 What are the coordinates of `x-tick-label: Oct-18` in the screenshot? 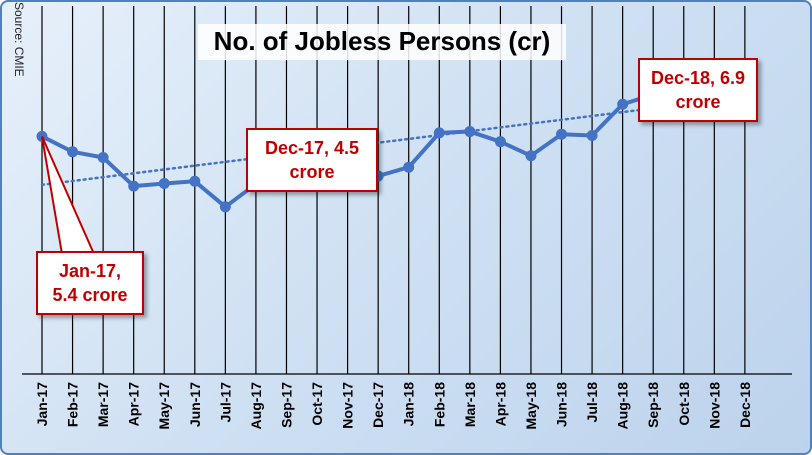 It's located at (684, 404).